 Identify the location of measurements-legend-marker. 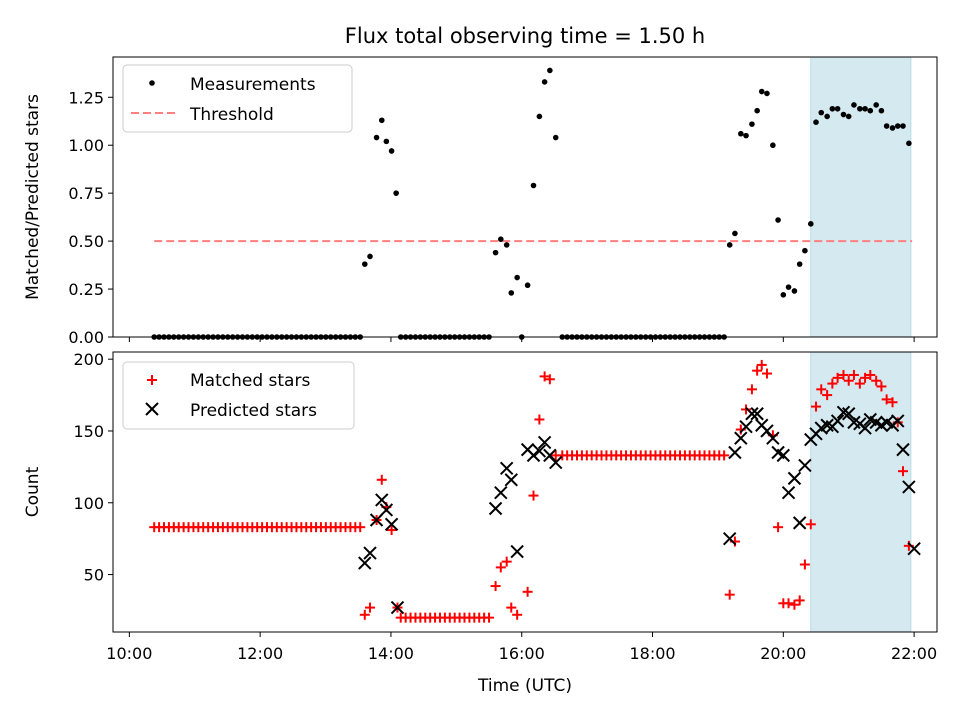
(152, 83).